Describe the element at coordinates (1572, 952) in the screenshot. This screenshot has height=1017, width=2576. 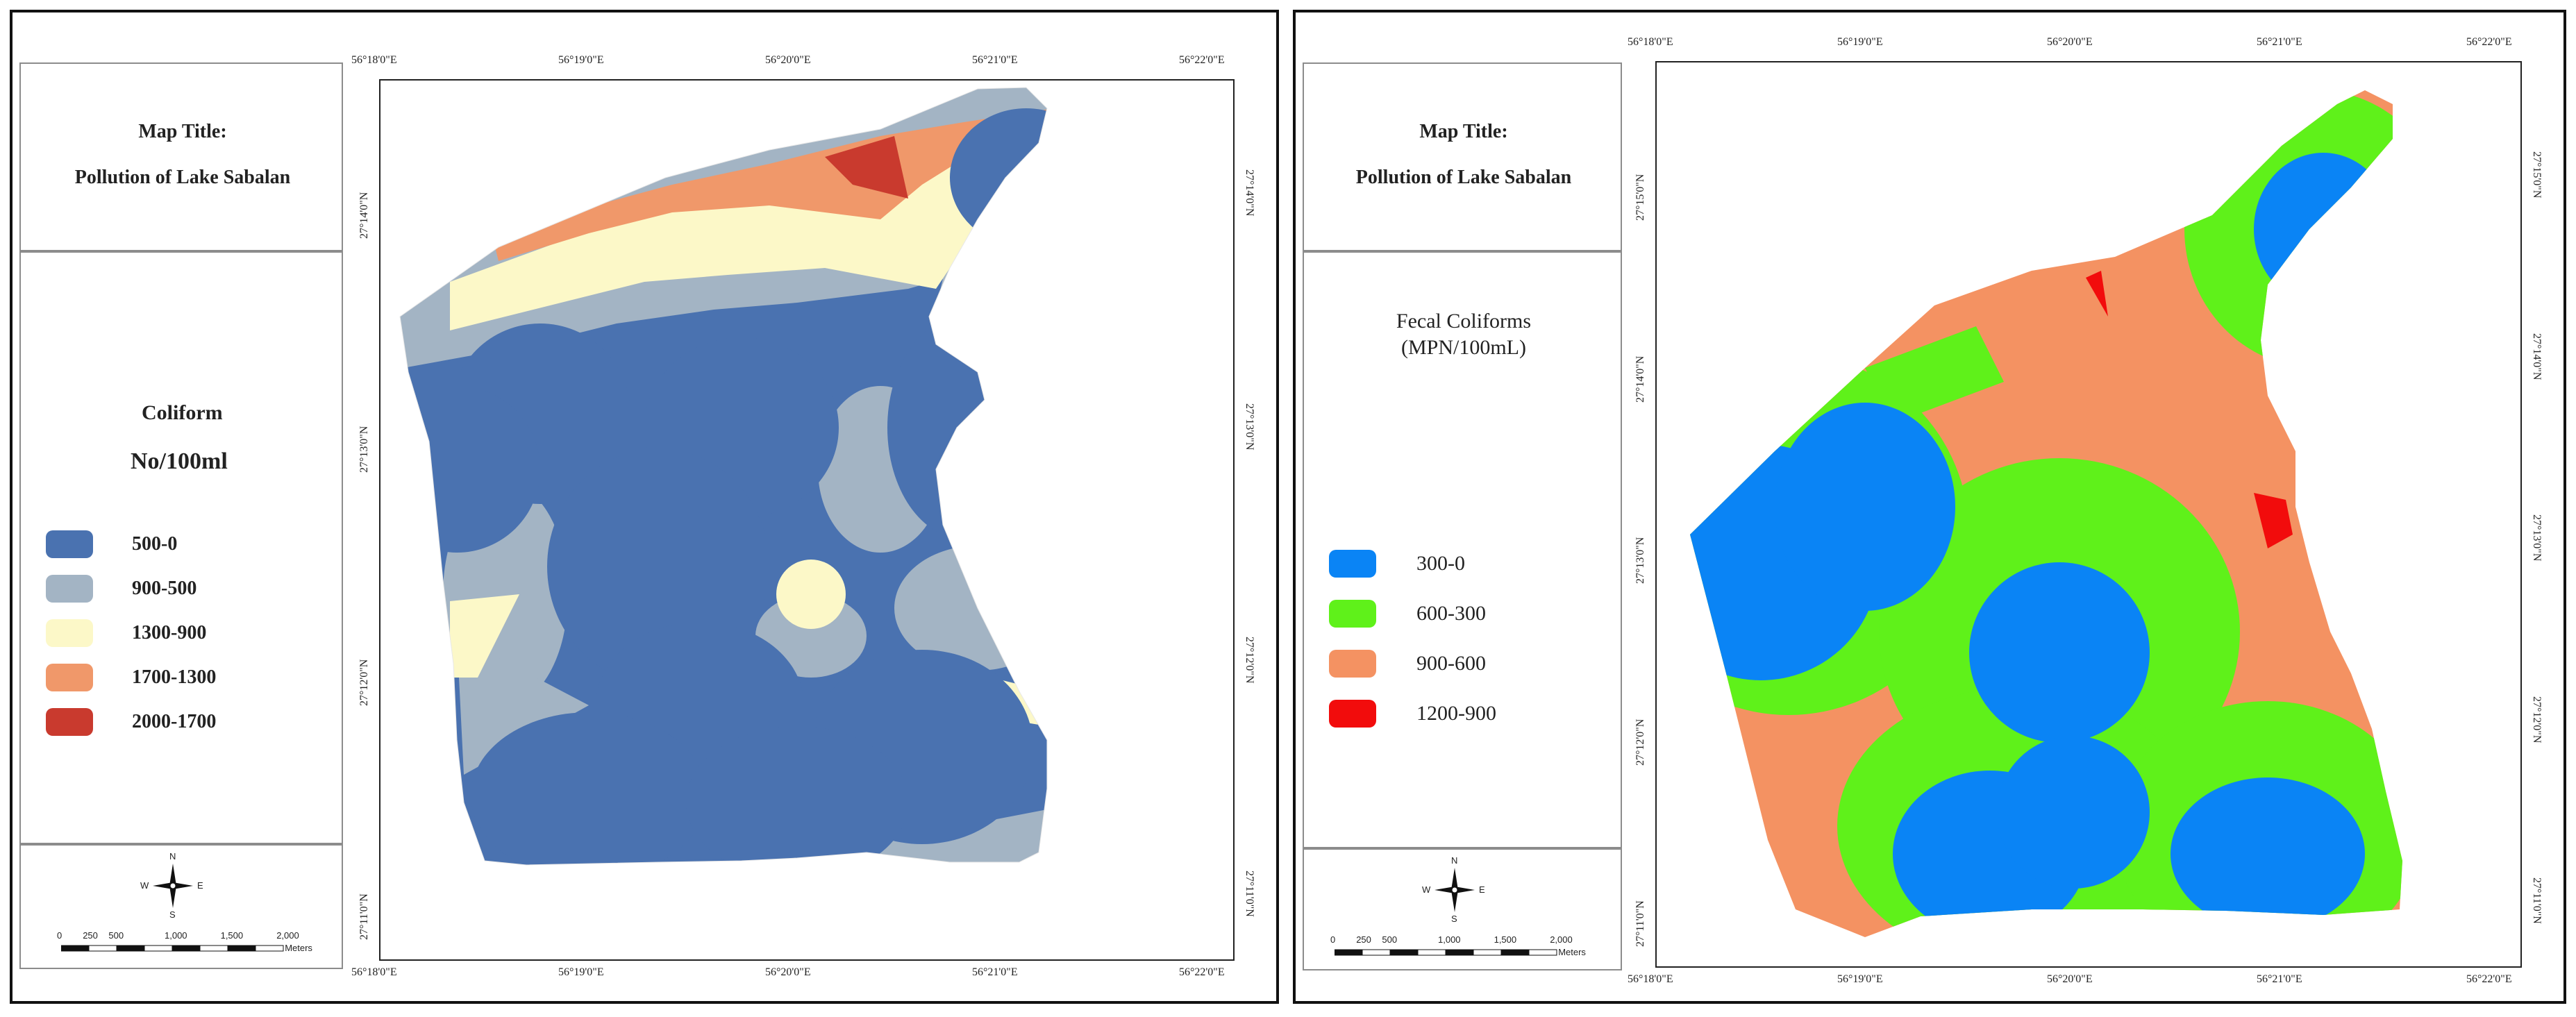
I see `scale-unit: Meters` at that location.